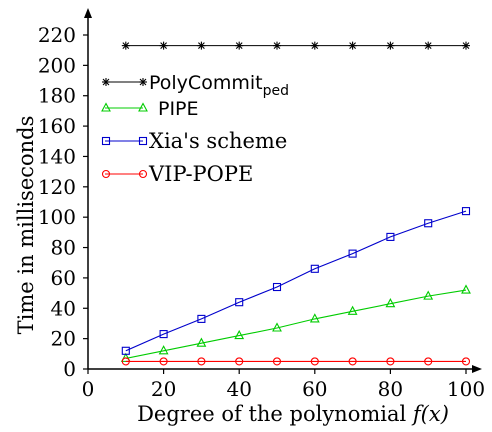 This screenshot has width=492, height=432. I want to click on y-tick-label: 40, so click(63, 308).